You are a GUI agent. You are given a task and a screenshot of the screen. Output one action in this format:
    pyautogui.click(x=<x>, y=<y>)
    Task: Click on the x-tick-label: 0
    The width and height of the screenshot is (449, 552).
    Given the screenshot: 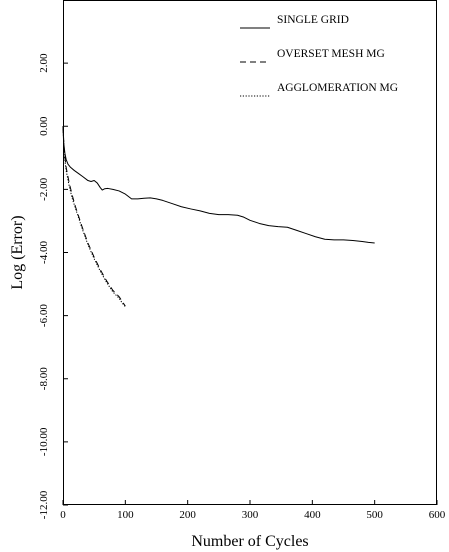 What is the action you would take?
    pyautogui.click(x=63, y=515)
    